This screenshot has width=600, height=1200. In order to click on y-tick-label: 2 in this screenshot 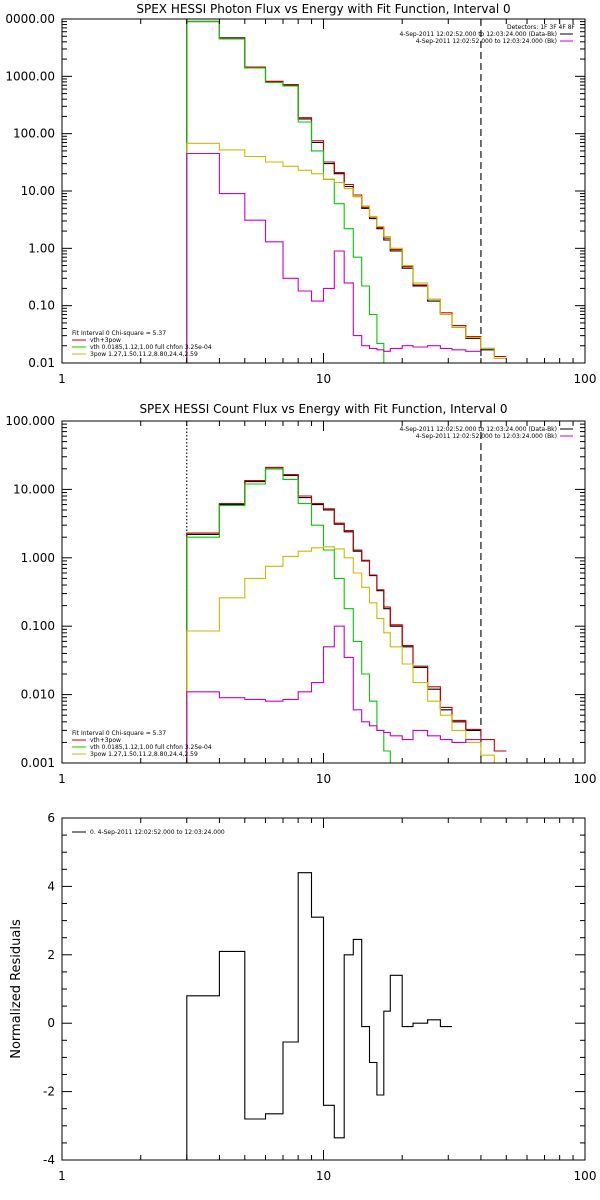, I will do `click(51, 955)`.